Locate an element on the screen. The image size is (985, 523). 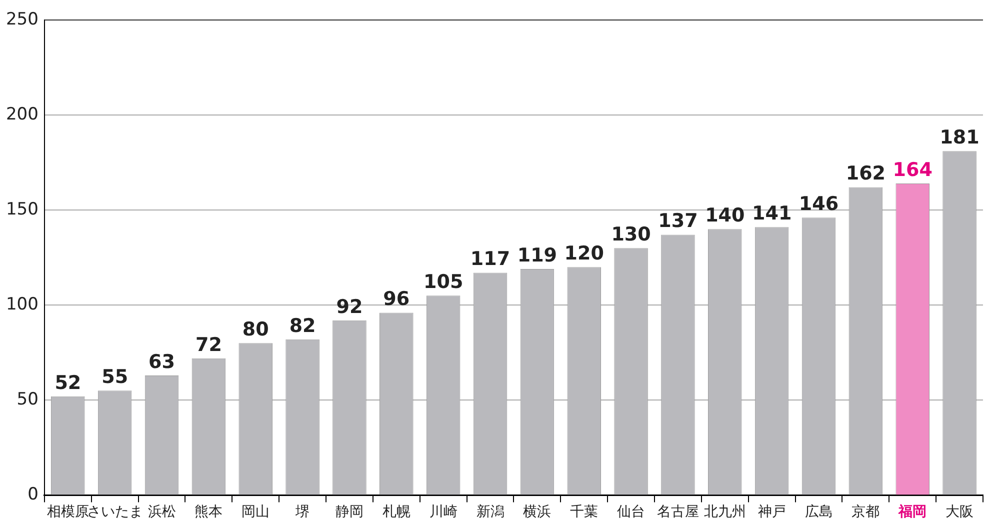
y-tick-label: 200 is located at coordinates (22, 114).